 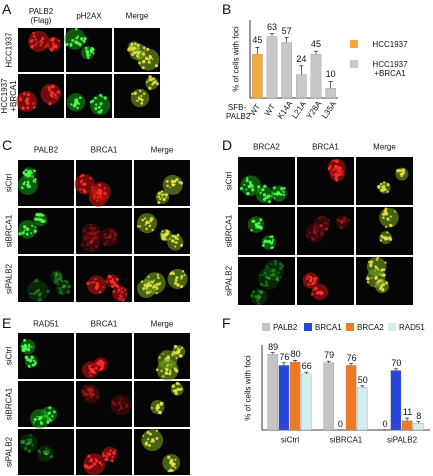 I want to click on micrograph, so click(x=46, y=279).